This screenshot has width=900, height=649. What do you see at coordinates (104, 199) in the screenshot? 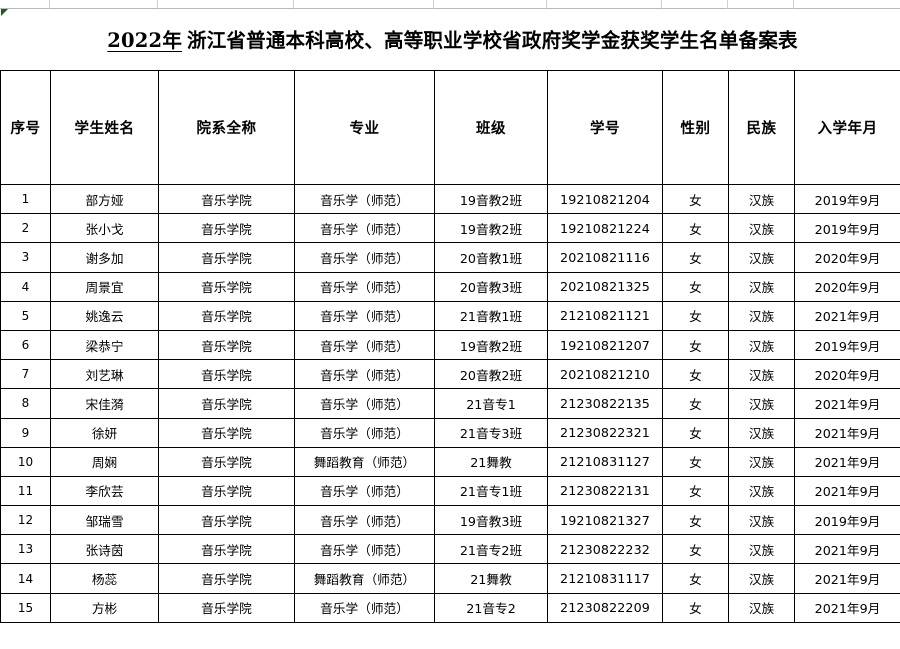
I see `cell-name: 部方娅` at bounding box center [104, 199].